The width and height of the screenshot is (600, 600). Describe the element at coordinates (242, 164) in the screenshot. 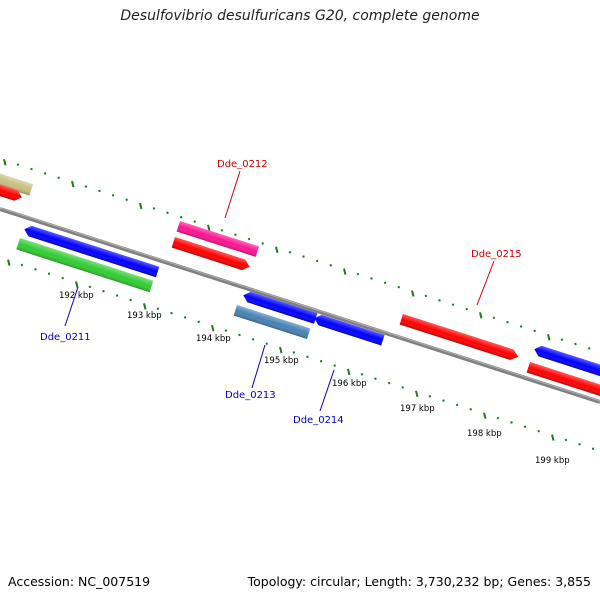

I see `label-dde-0212: Dde_0212` at that location.